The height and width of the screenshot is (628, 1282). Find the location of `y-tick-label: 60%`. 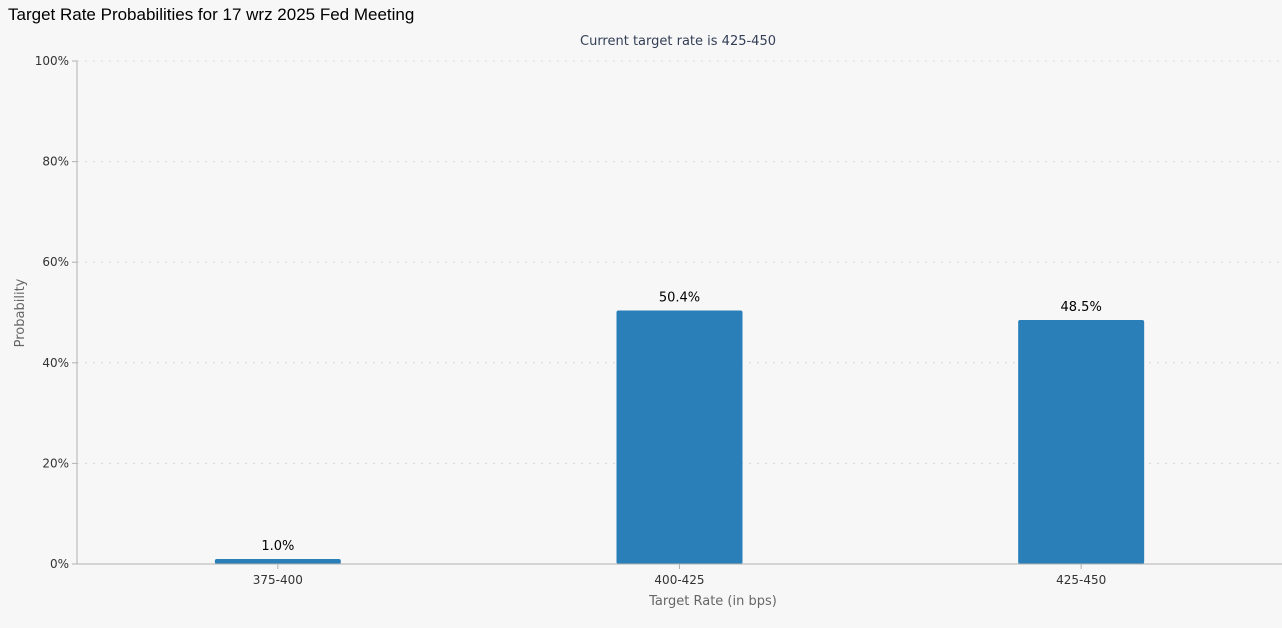

y-tick-label: 60% is located at coordinates (55, 262).